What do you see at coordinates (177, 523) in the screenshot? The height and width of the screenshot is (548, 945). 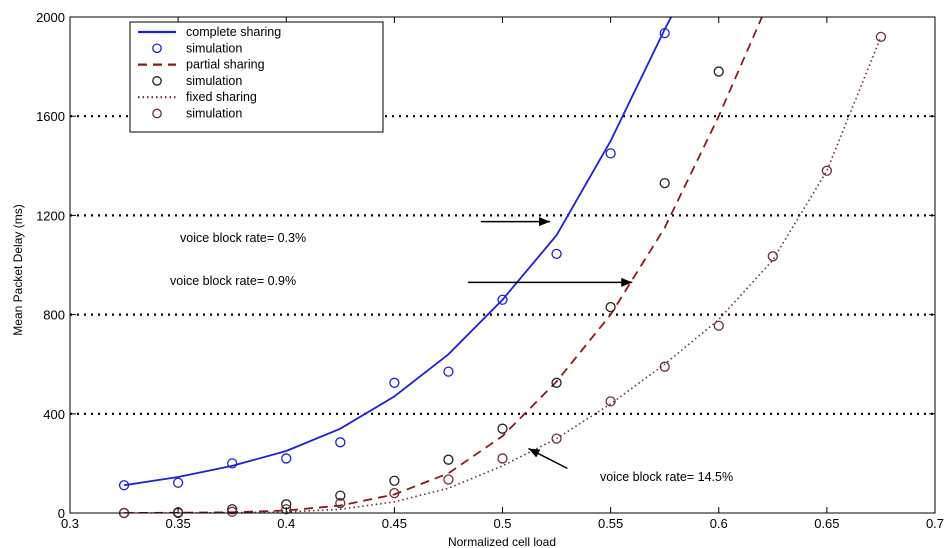 I see `x-tick-label: 0.35` at bounding box center [177, 523].